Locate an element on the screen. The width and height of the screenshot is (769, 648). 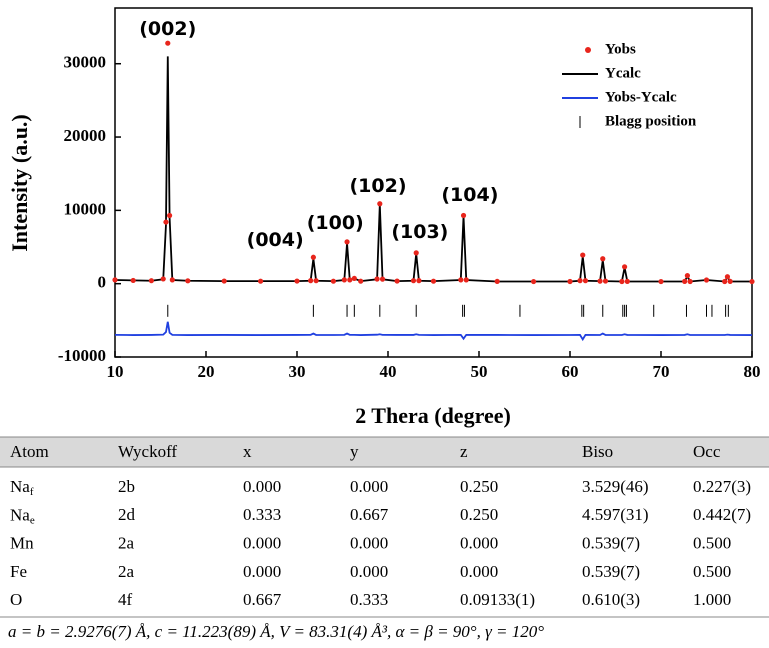
table-cell: Mn is located at coordinates (22, 543).